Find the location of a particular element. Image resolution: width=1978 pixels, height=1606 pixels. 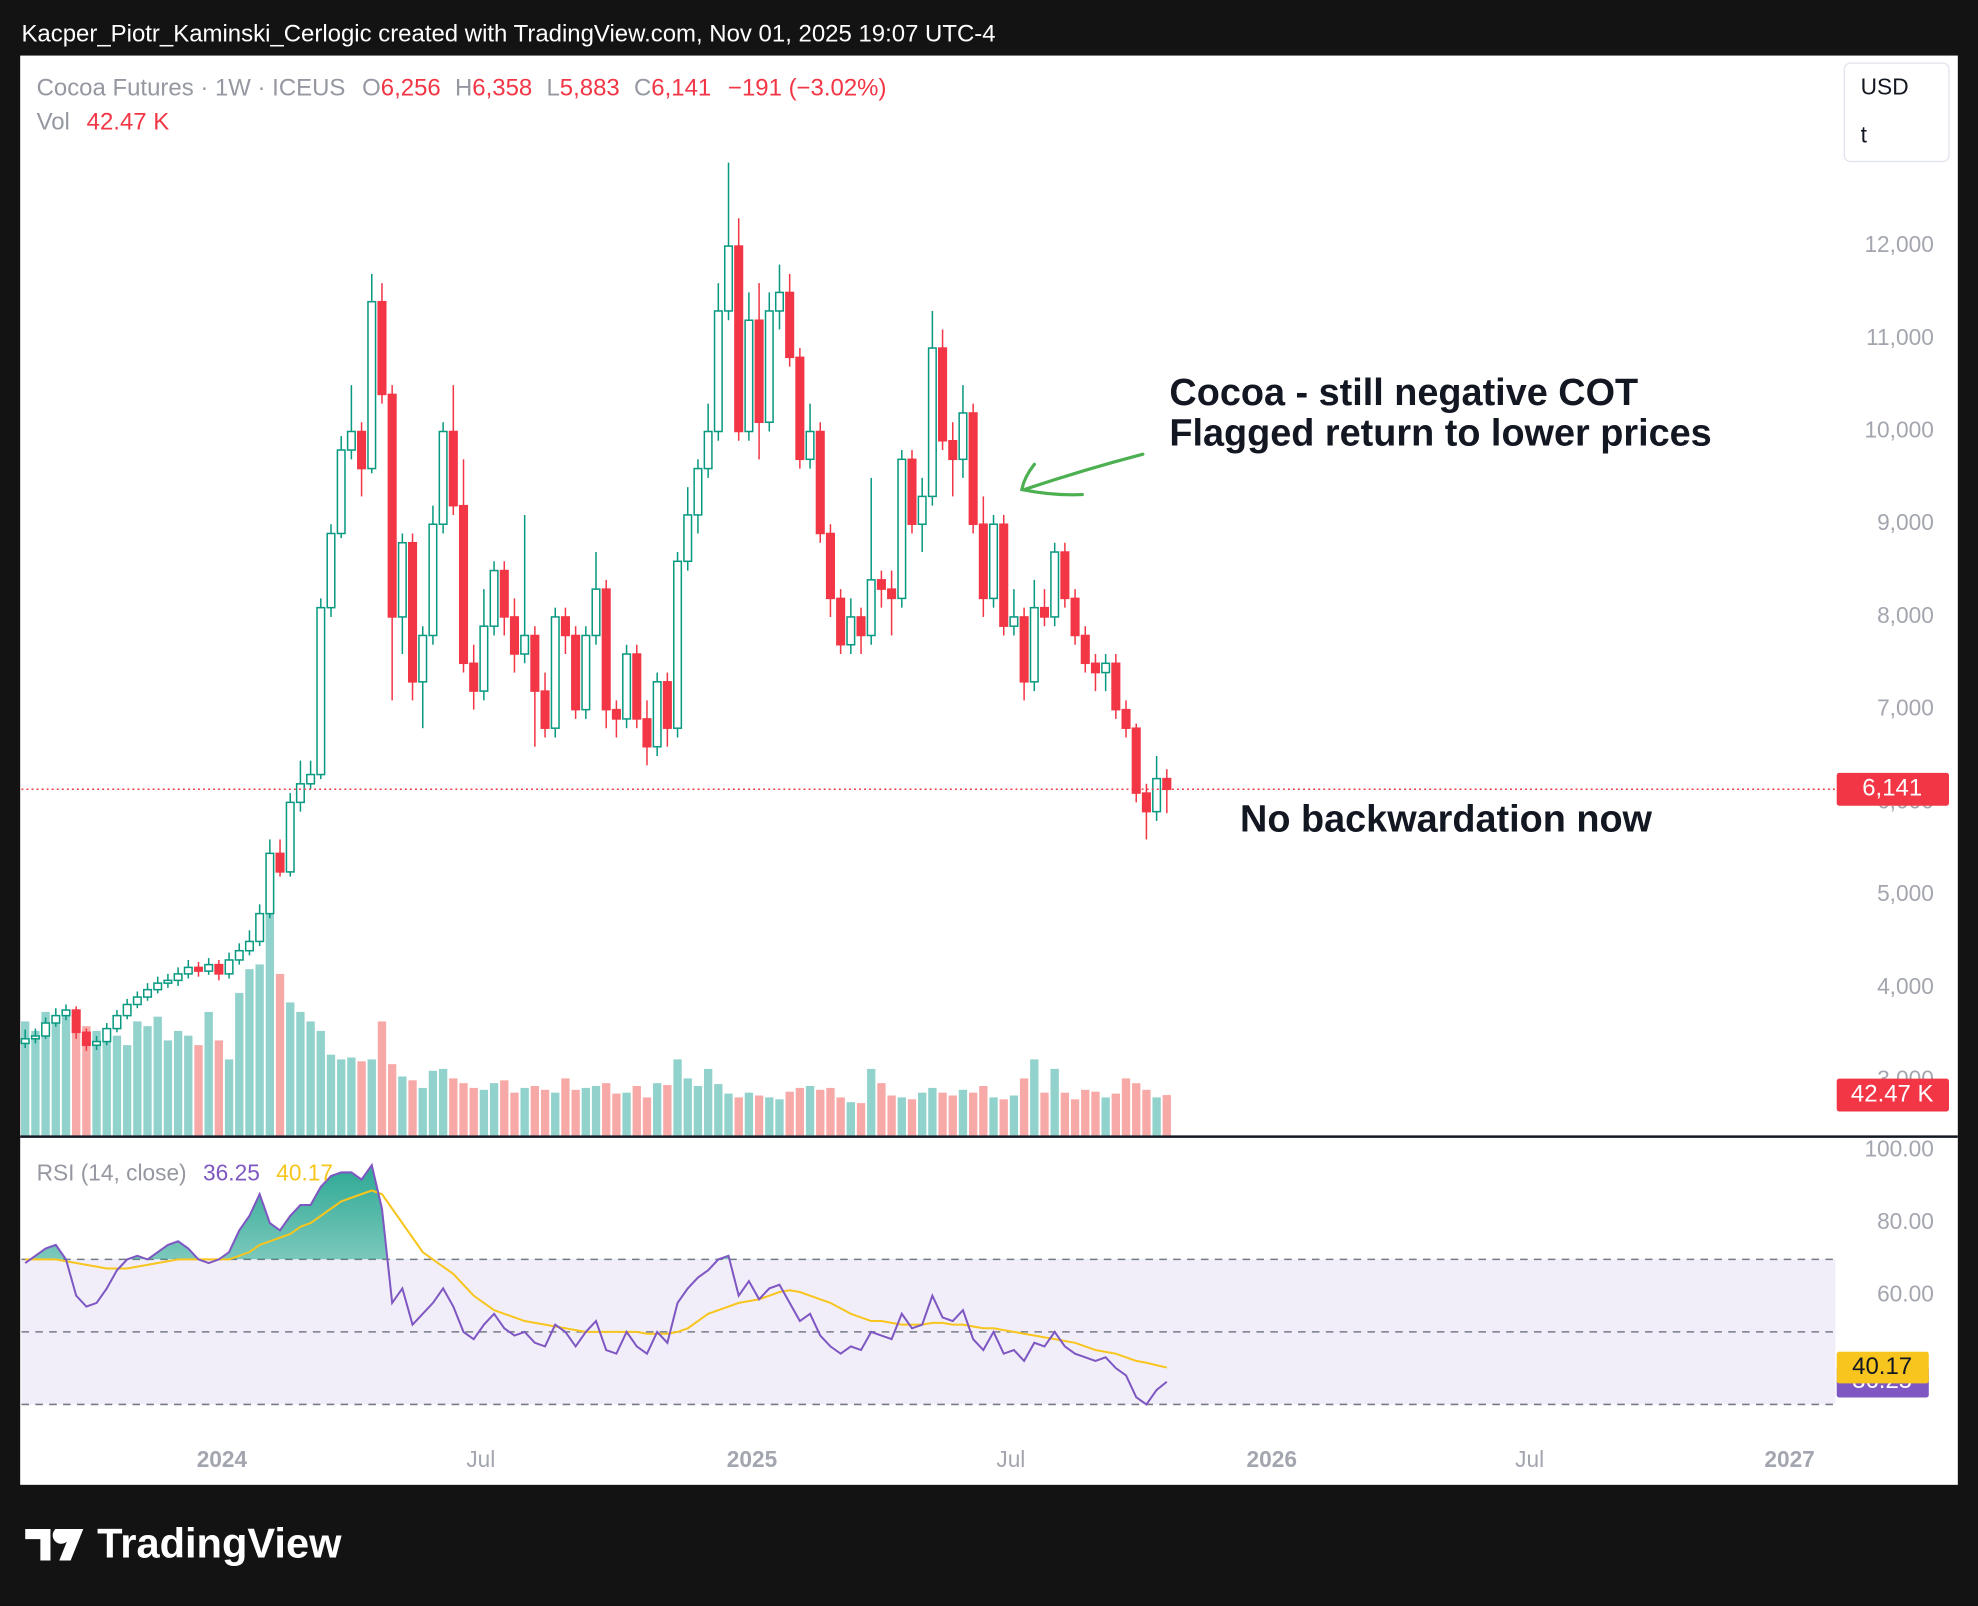

legend-value: 6,358 is located at coordinates (502, 88).